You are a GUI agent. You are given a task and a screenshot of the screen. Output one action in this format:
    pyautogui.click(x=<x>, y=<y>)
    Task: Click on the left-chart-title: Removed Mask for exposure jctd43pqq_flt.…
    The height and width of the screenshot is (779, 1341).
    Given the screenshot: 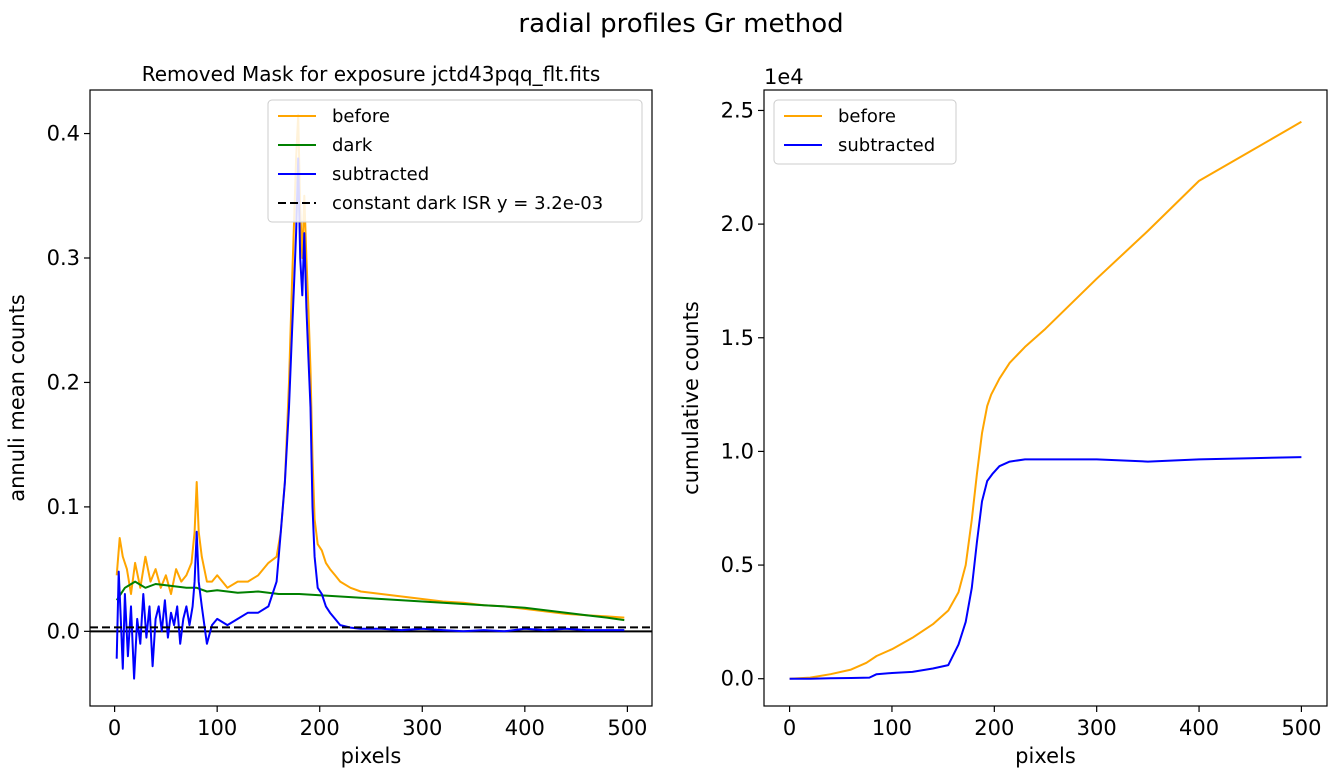 What is the action you would take?
    pyautogui.click(x=371, y=74)
    